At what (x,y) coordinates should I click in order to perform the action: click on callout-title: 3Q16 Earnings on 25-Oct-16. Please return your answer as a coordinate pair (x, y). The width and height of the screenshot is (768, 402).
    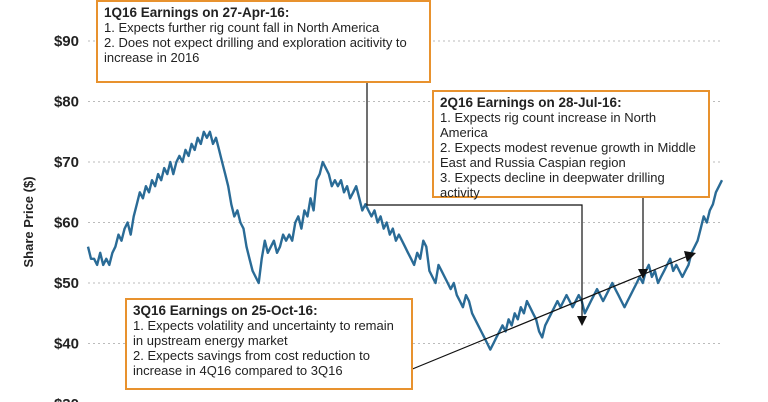
    Looking at the image, I should click on (223, 310).